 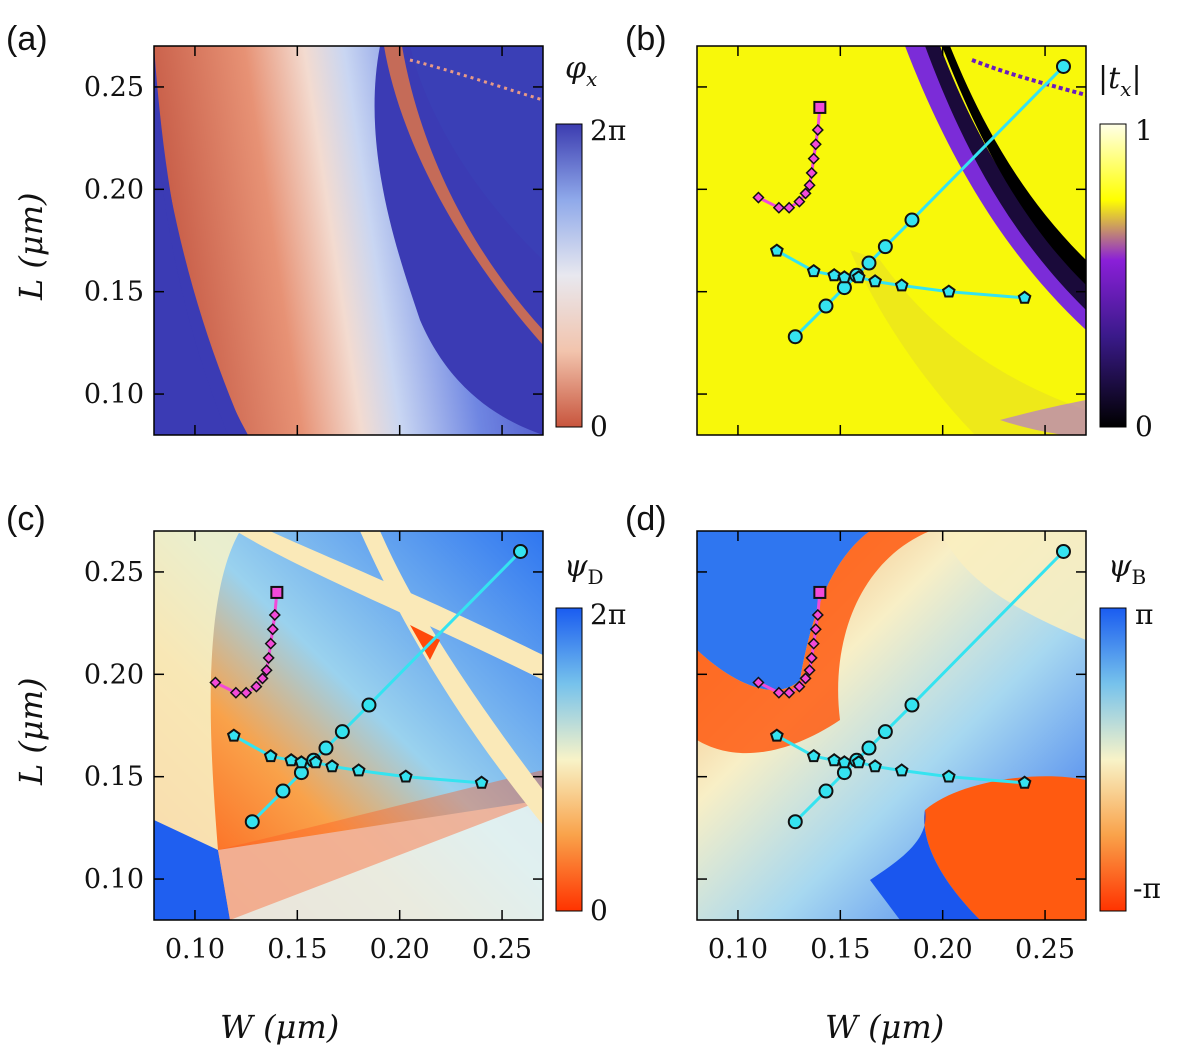 I want to click on x-tick-label-d: 0.15, so click(x=840, y=949).